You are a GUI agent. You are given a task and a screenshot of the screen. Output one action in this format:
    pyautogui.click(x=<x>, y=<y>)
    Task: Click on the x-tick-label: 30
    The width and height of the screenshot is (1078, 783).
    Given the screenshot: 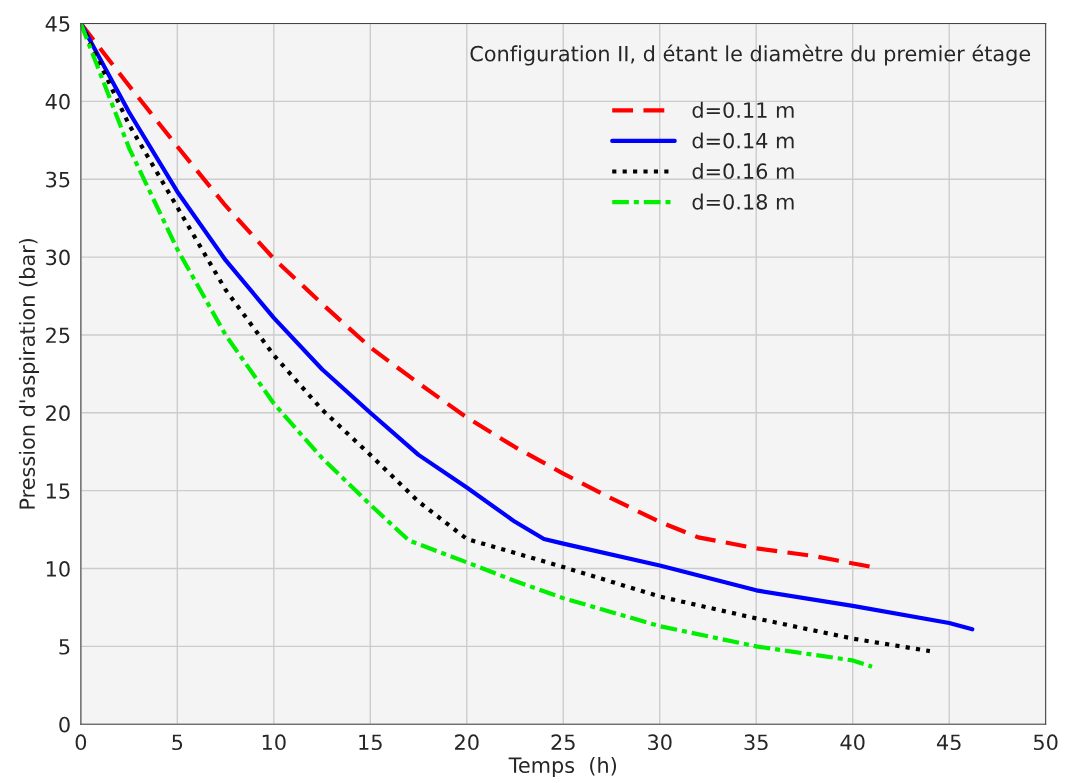 What is the action you would take?
    pyautogui.click(x=660, y=742)
    